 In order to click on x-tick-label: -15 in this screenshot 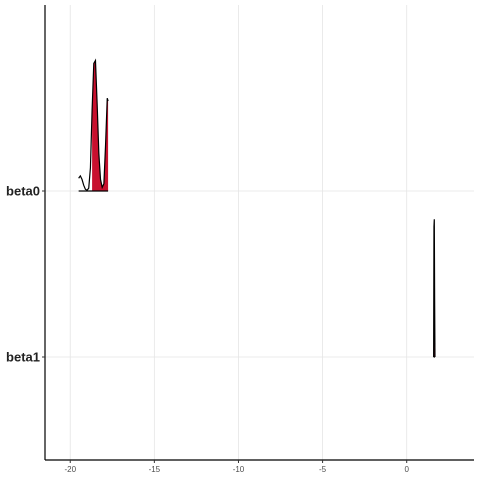, I will do `click(155, 469)`.